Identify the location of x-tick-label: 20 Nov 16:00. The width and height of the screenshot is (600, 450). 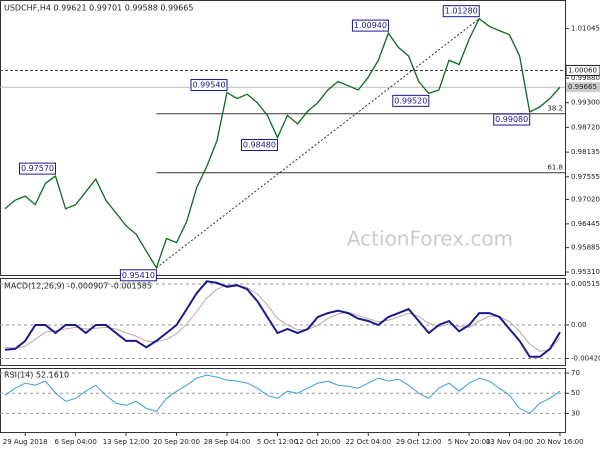
(559, 442).